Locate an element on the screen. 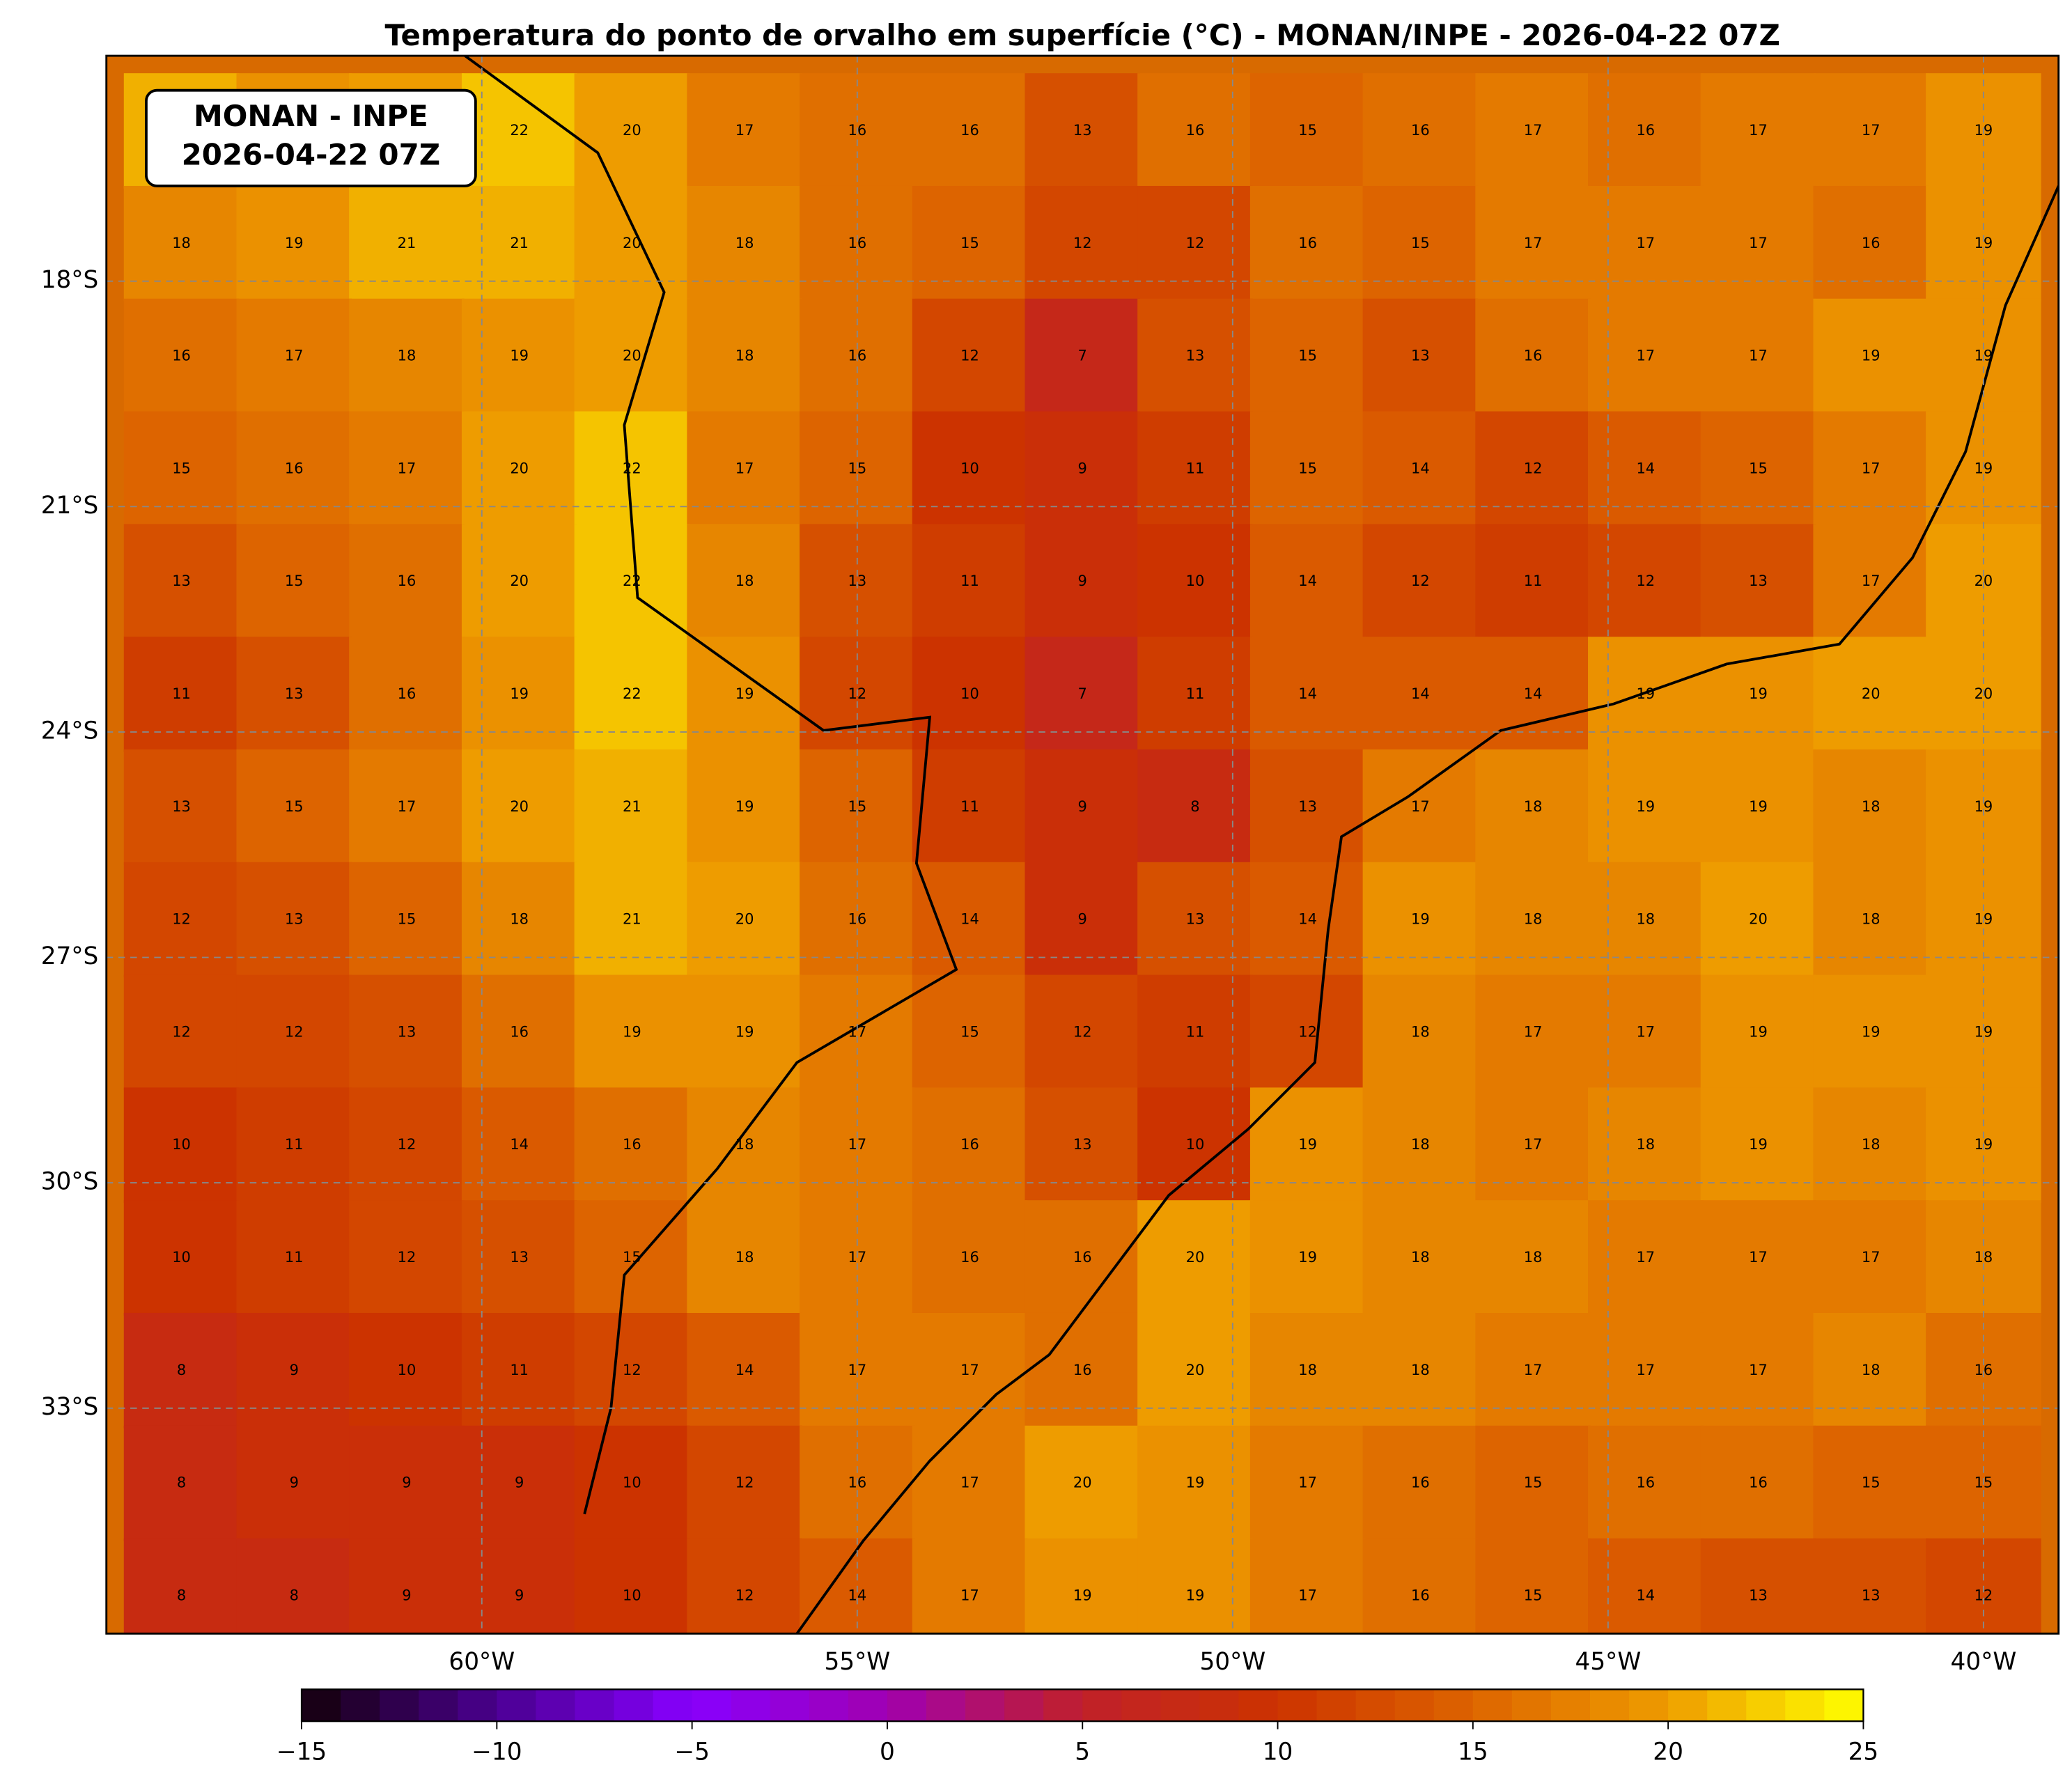  cell-label: 9 is located at coordinates (294, 1370).